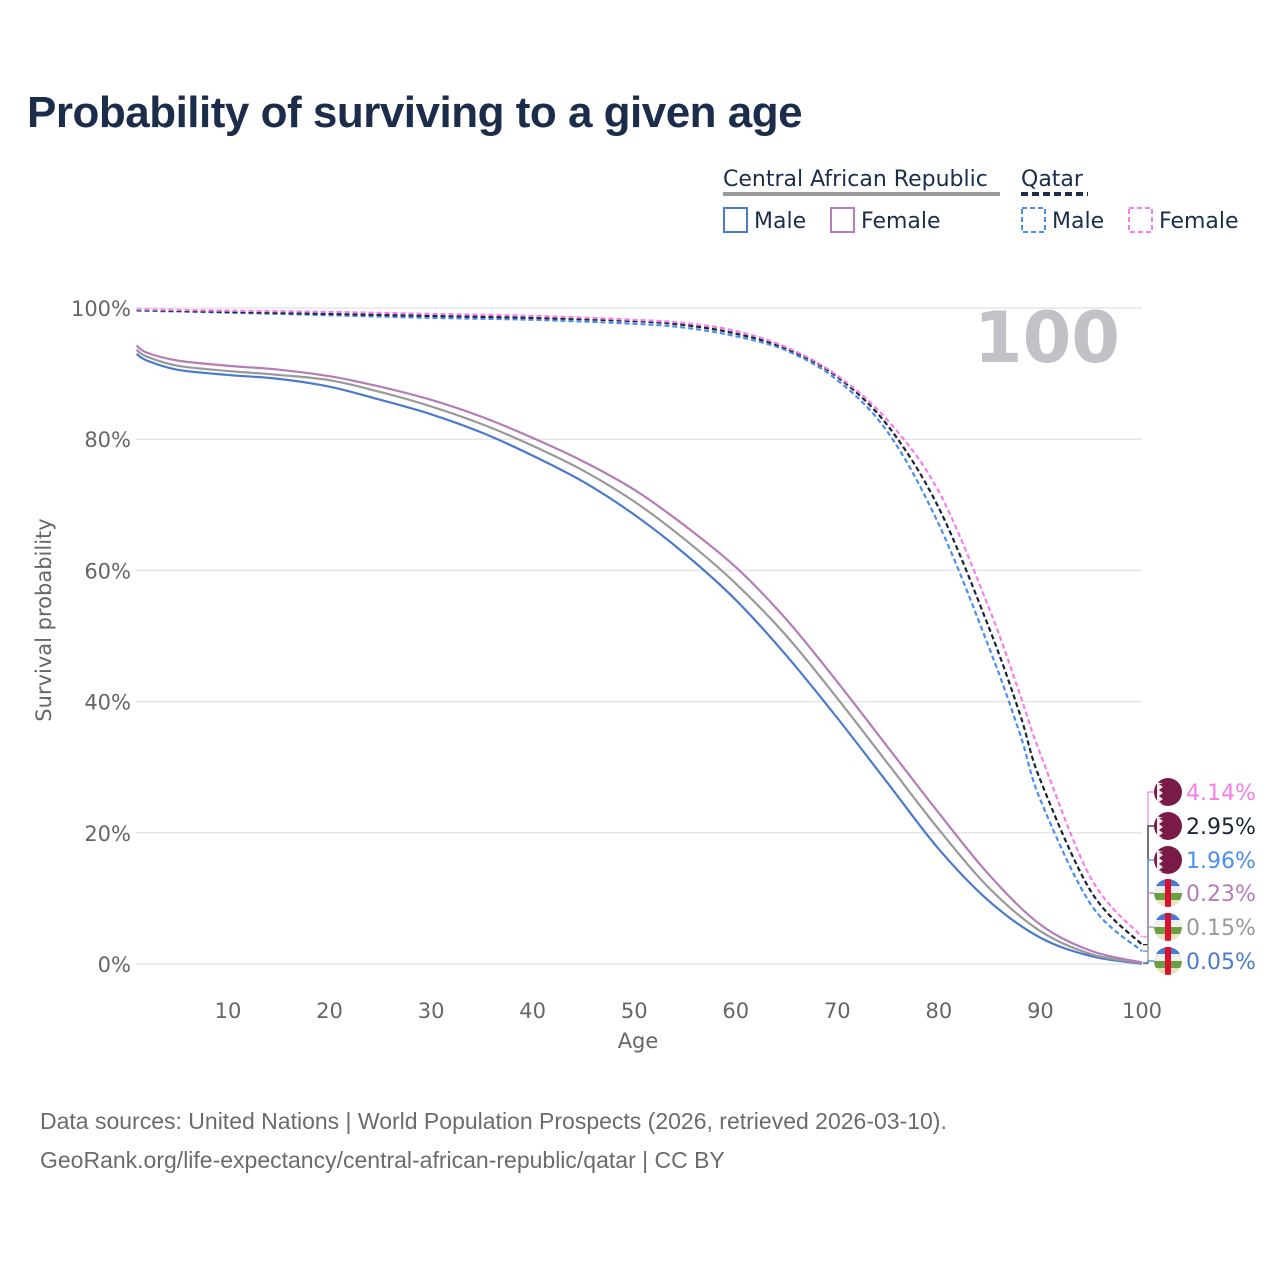 Image resolution: width=1280 pixels, height=1280 pixels. What do you see at coordinates (1142, 1011) in the screenshot?
I see `x-tick-label: 100` at bounding box center [1142, 1011].